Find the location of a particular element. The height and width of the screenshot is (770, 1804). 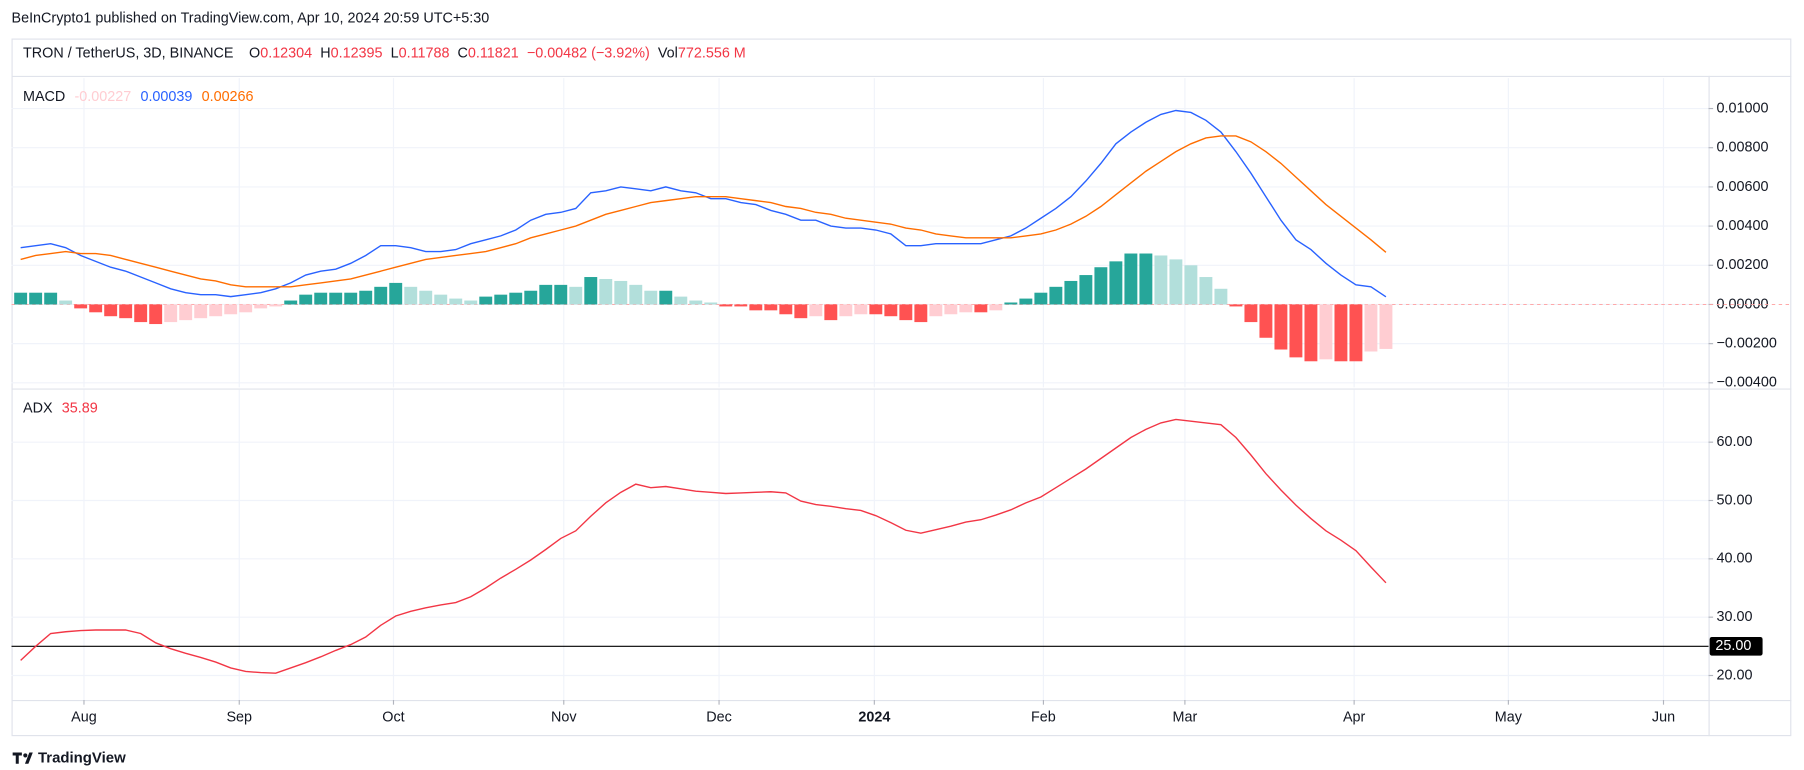

x-tick-label: Feb is located at coordinates (1043, 717).